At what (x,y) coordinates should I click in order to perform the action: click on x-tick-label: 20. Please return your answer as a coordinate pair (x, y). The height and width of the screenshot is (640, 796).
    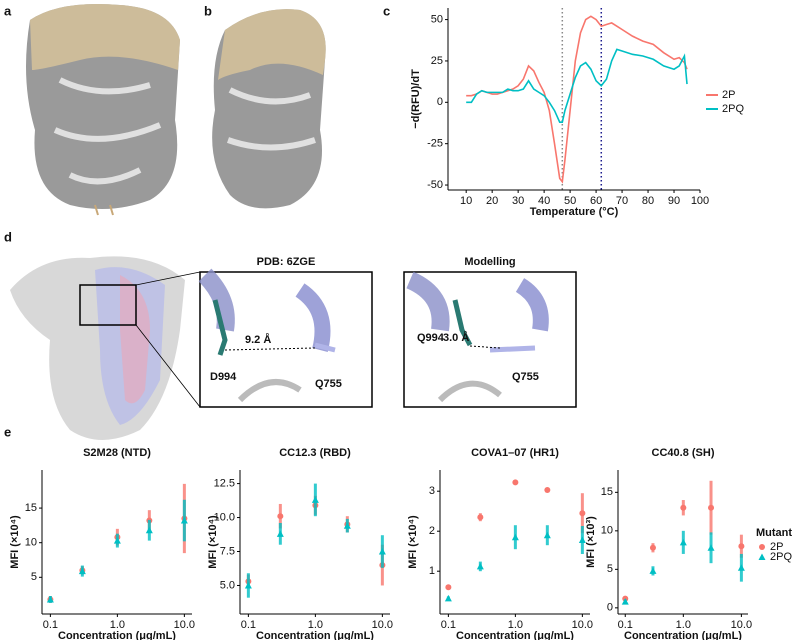
    Looking at the image, I should click on (492, 201).